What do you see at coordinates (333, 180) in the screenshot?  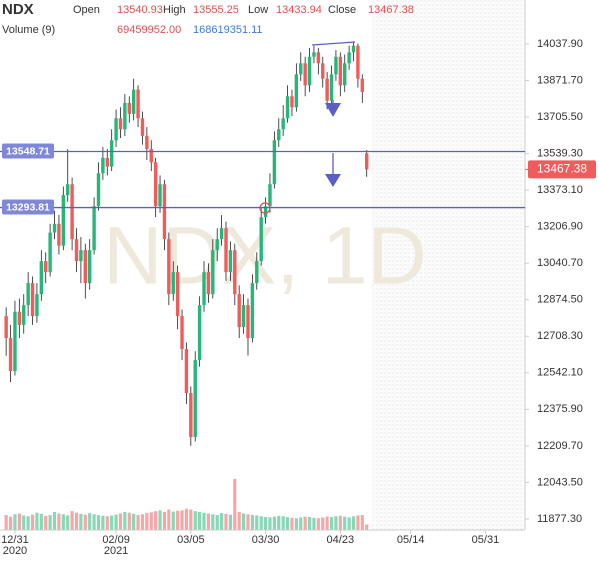 I see `arrow-head` at bounding box center [333, 180].